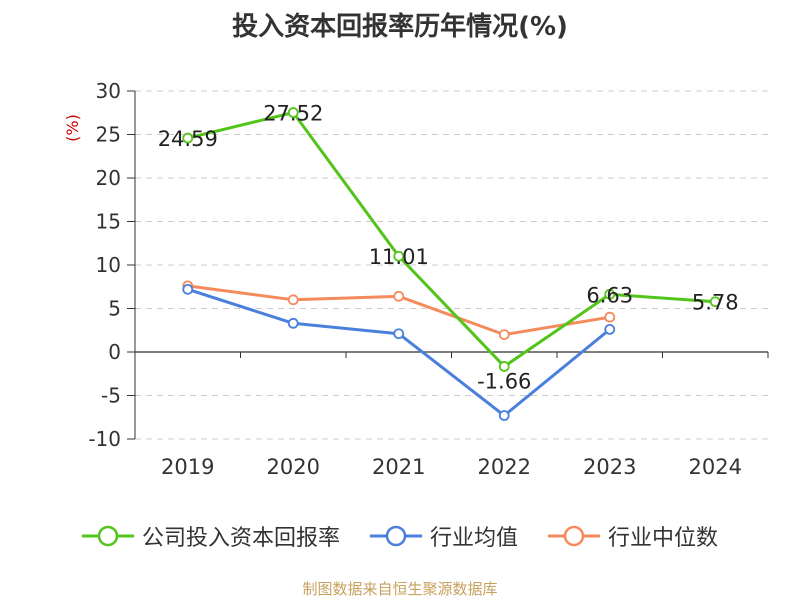 The height and width of the screenshot is (600, 800). What do you see at coordinates (240, 538) in the screenshot?
I see `legend-company-label: 公司投入资本回报率` at bounding box center [240, 538].